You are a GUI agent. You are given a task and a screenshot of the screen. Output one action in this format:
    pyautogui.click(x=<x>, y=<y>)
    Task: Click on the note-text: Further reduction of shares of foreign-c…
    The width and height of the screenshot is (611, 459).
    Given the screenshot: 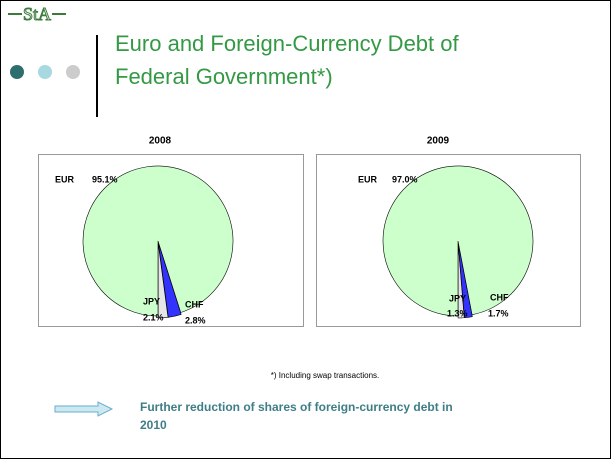 What is the action you would take?
    pyautogui.click(x=296, y=407)
    